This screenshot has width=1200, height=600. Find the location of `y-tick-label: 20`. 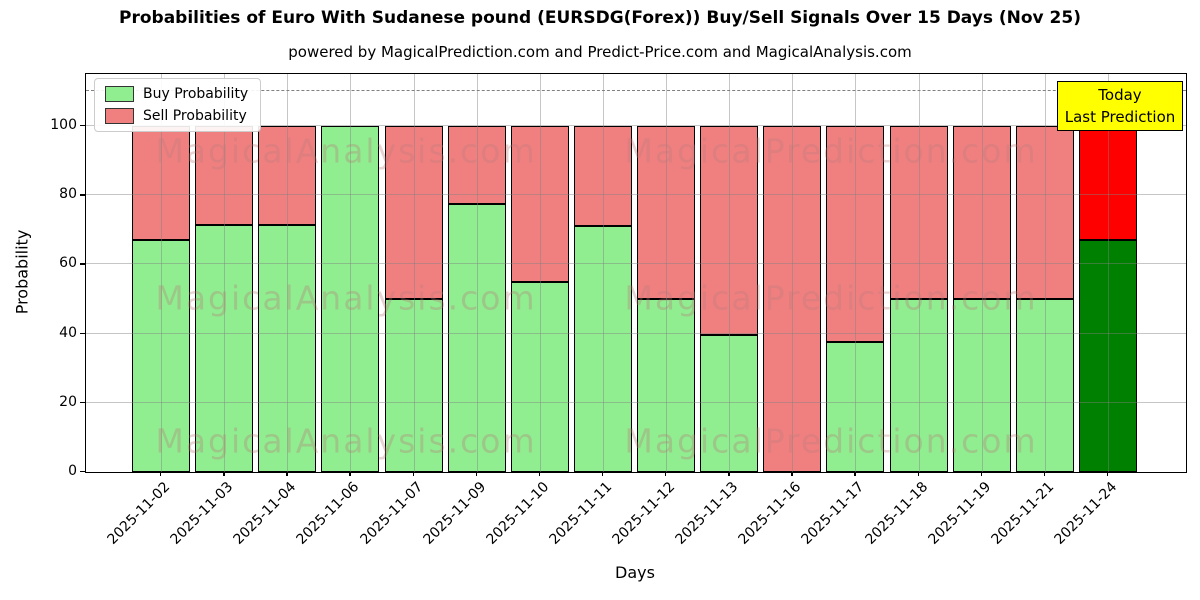

y-tick-label: 20 is located at coordinates (68, 401).